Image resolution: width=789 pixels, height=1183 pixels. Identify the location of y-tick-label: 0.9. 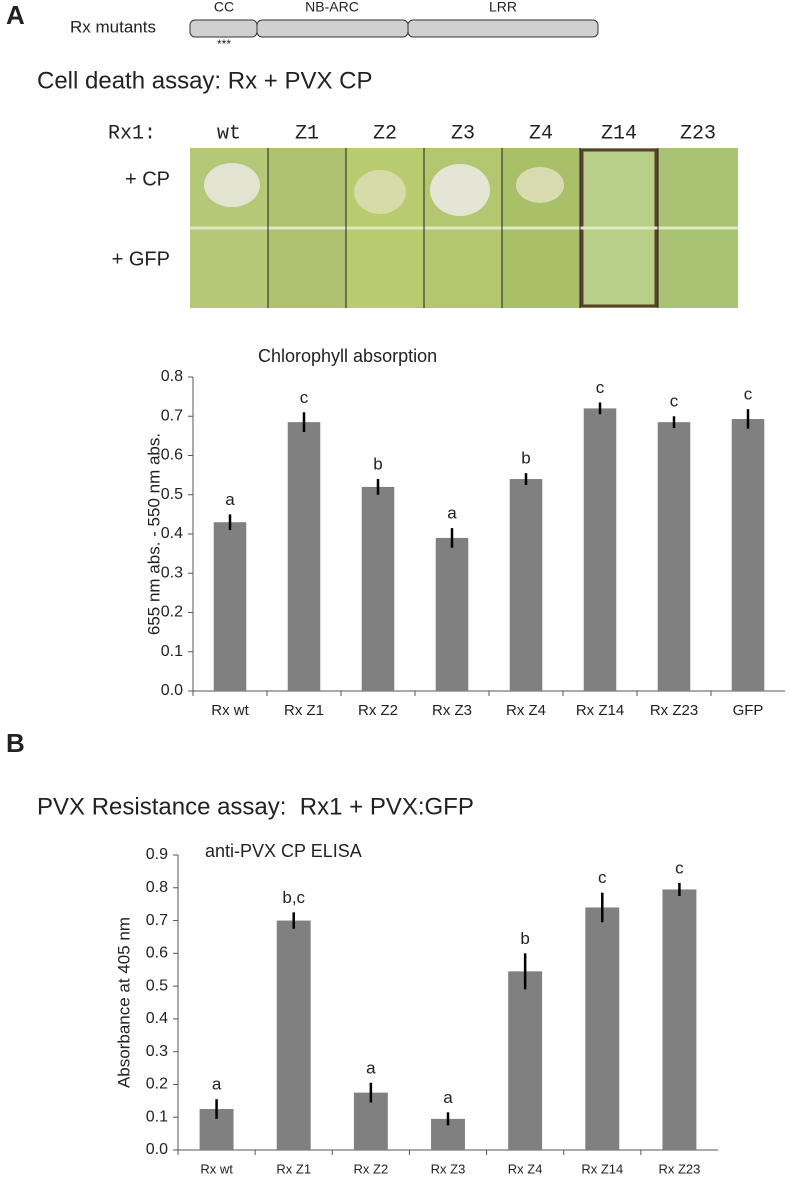
(157, 854).